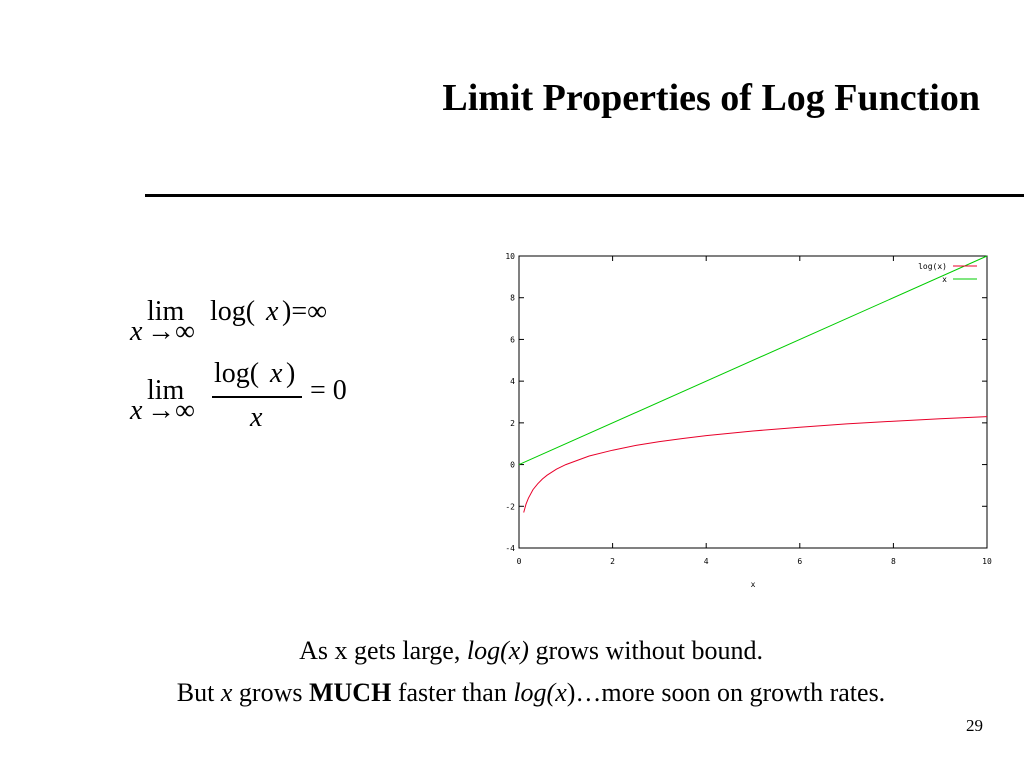 This screenshot has width=1024, height=768. Describe the element at coordinates (706, 561) in the screenshot. I see `x-tick-label: 4` at that location.